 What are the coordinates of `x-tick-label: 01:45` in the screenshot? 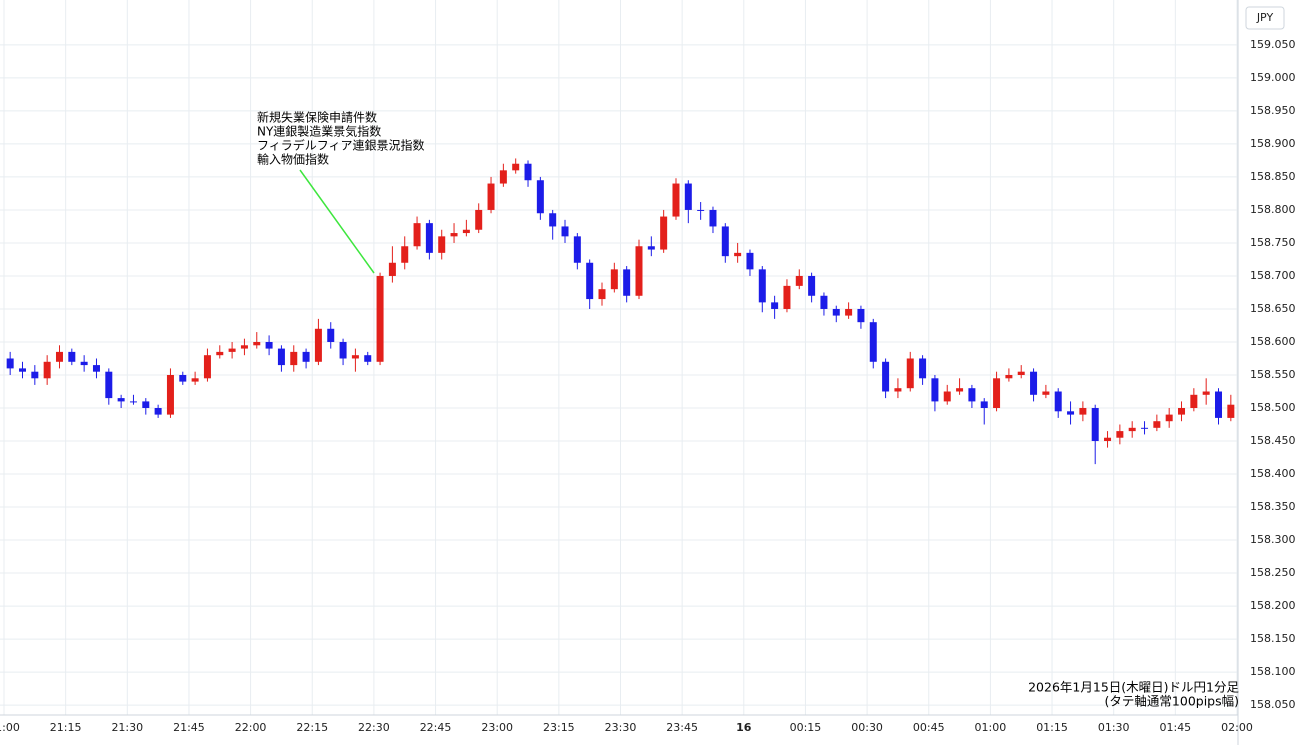 It's located at (1175, 727).